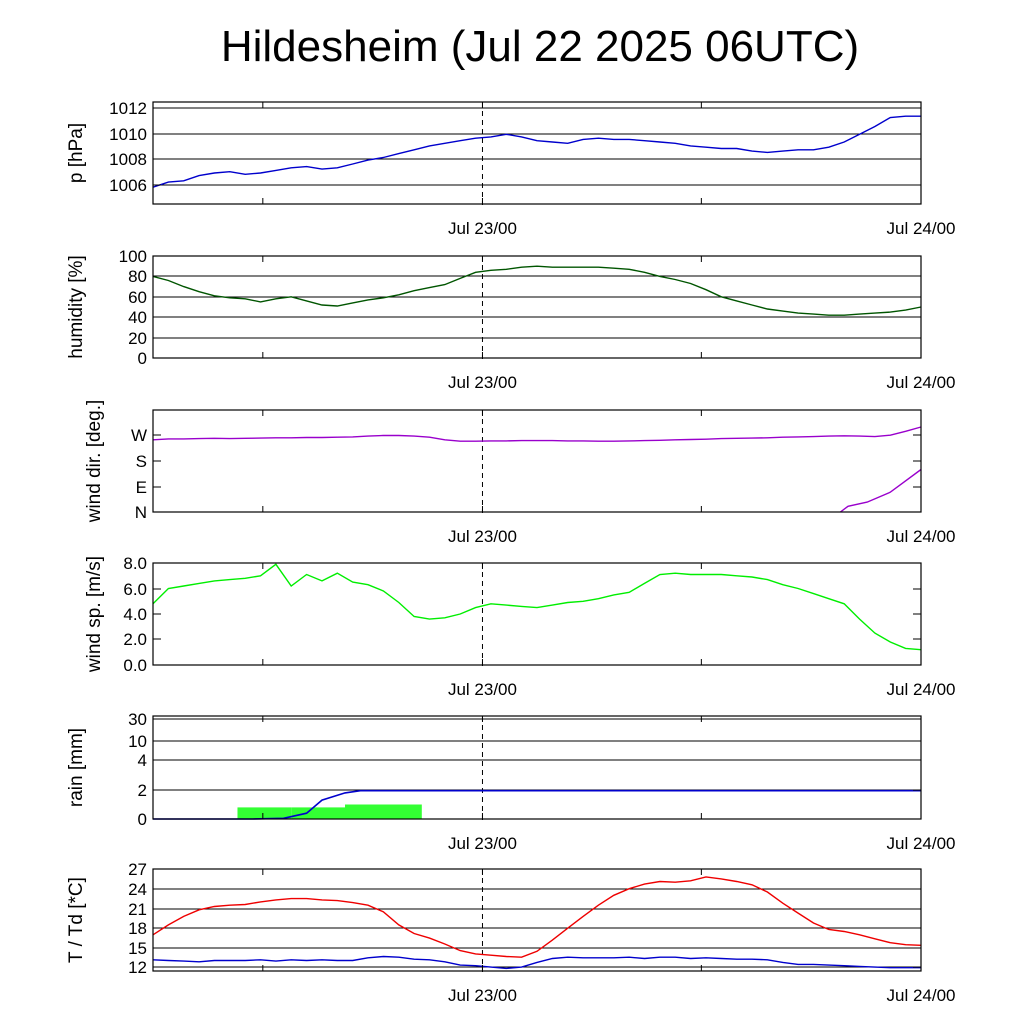 Image resolution: width=1024 pixels, height=1024 pixels. Describe the element at coordinates (137, 967) in the screenshot. I see `y-tick-label: 12` at that location.